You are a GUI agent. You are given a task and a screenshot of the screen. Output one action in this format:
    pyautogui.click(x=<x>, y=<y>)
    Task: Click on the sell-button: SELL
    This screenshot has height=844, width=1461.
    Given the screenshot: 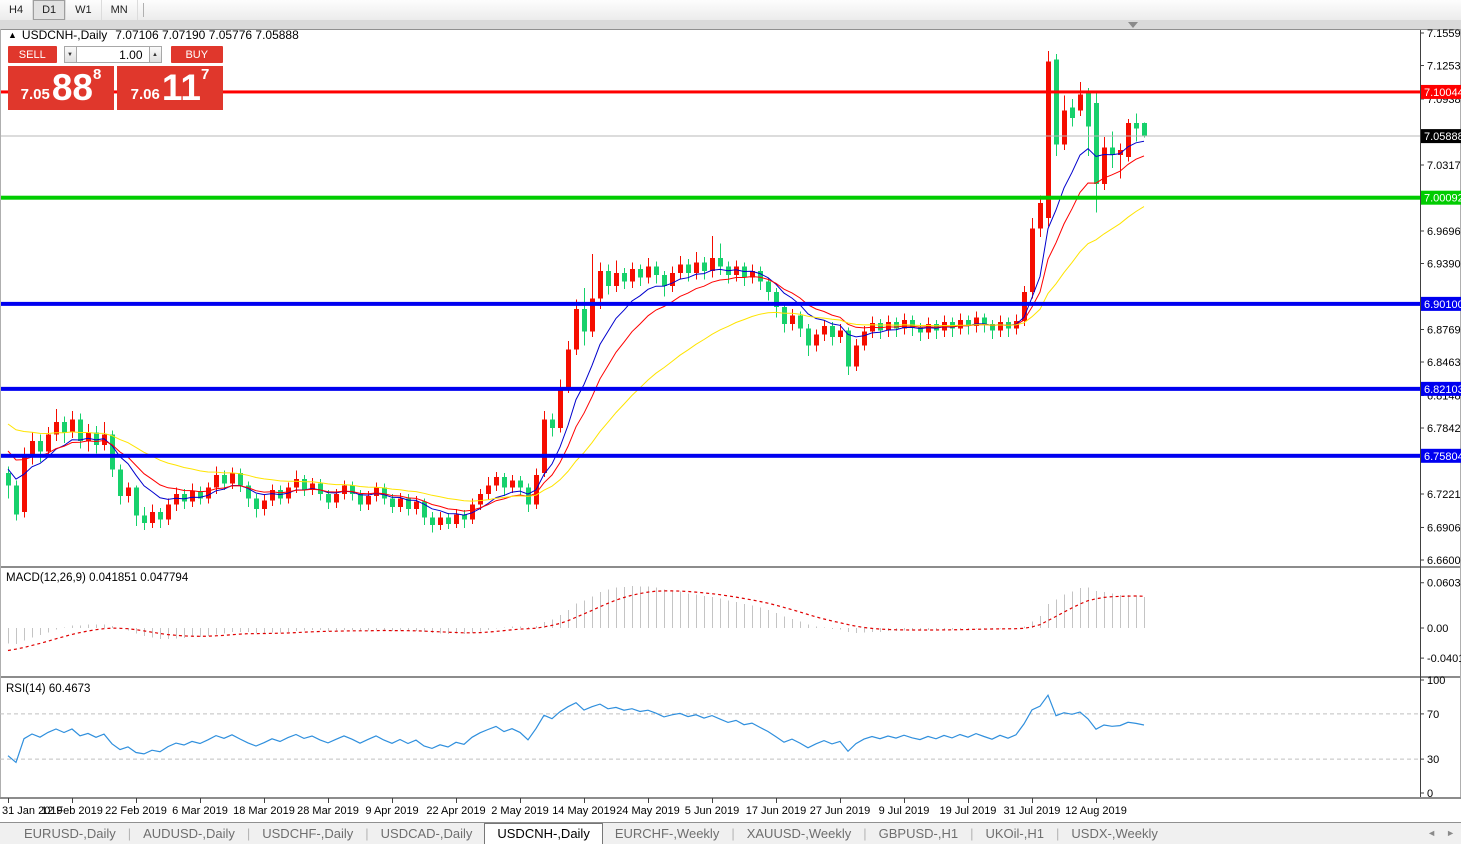 What is the action you would take?
    pyautogui.click(x=32, y=54)
    